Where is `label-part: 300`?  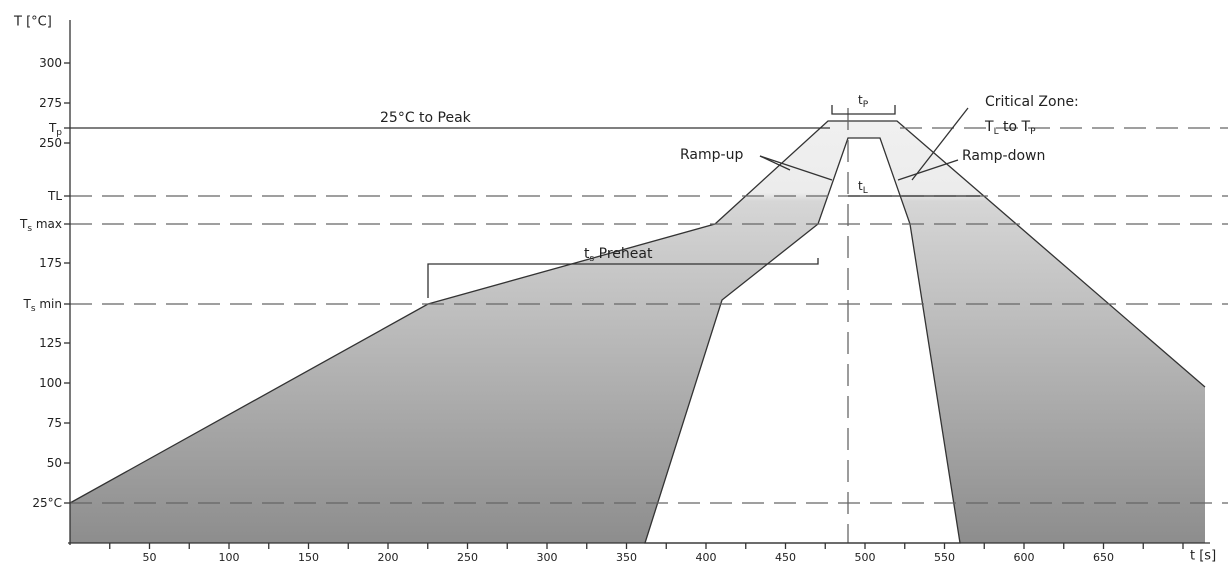 label-part: 300 is located at coordinates (50, 63).